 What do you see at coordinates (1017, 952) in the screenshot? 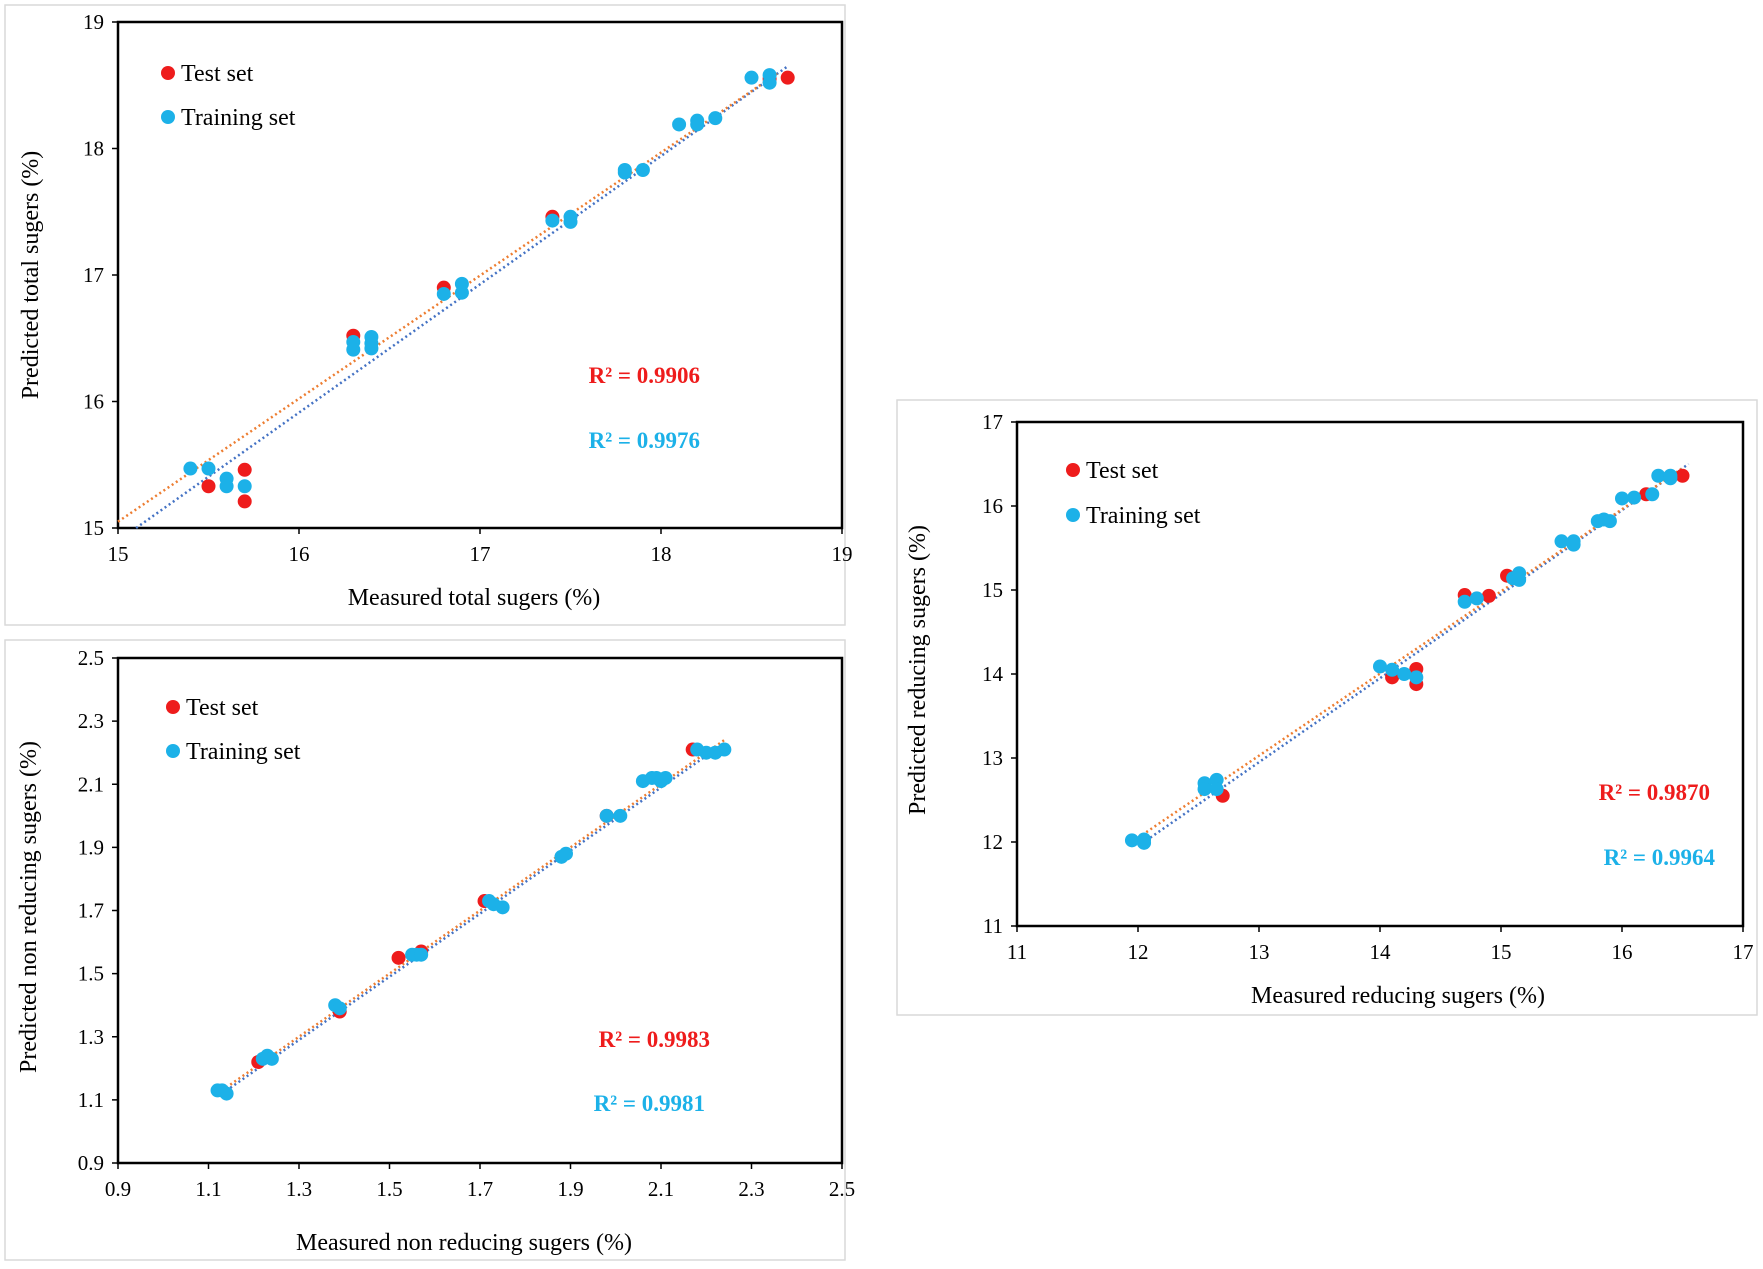
I see `x-tick-label: 11` at bounding box center [1017, 952].